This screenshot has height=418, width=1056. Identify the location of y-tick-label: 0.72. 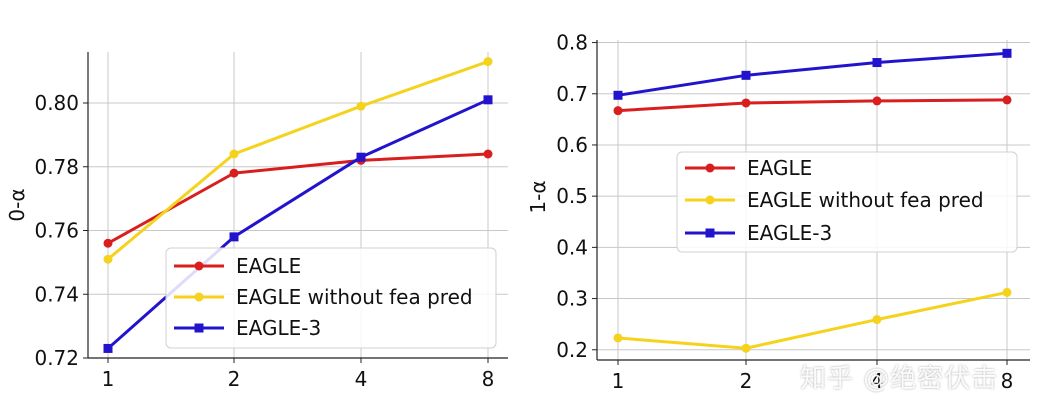
(56, 358).